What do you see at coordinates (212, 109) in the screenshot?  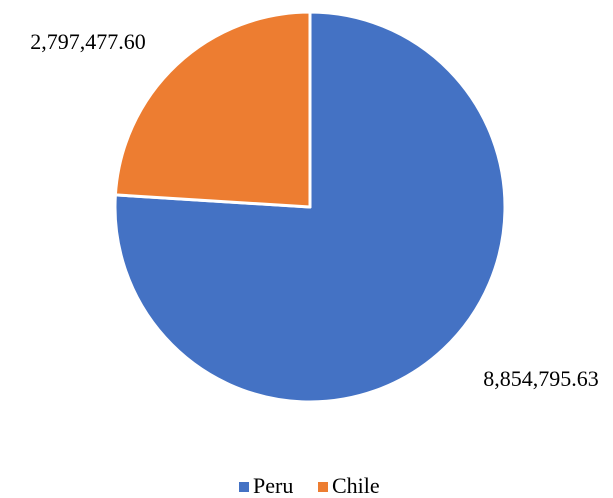 I see `pie-slice` at bounding box center [212, 109].